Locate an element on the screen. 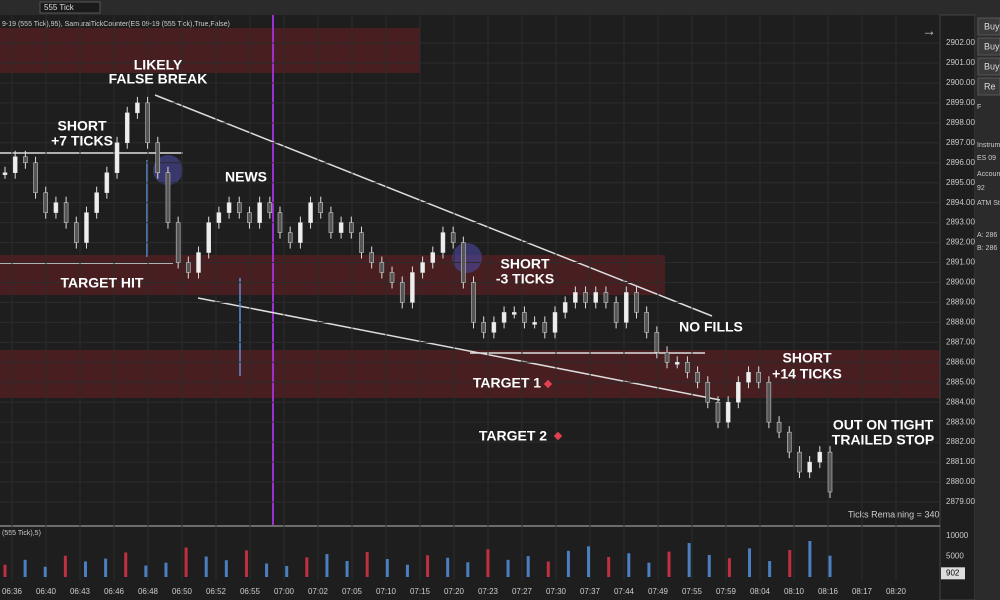  time-label: 07:15 is located at coordinates (420, 591).